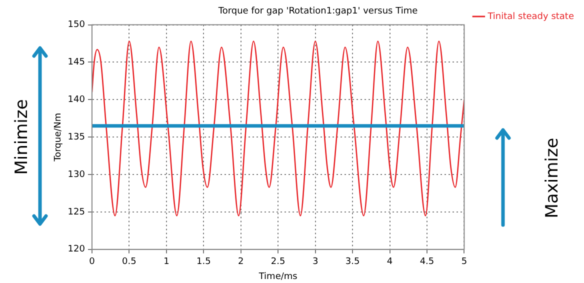 The width and height of the screenshot is (584, 283). What do you see at coordinates (77, 100) in the screenshot?
I see `y-tick-label: 140` at bounding box center [77, 100].